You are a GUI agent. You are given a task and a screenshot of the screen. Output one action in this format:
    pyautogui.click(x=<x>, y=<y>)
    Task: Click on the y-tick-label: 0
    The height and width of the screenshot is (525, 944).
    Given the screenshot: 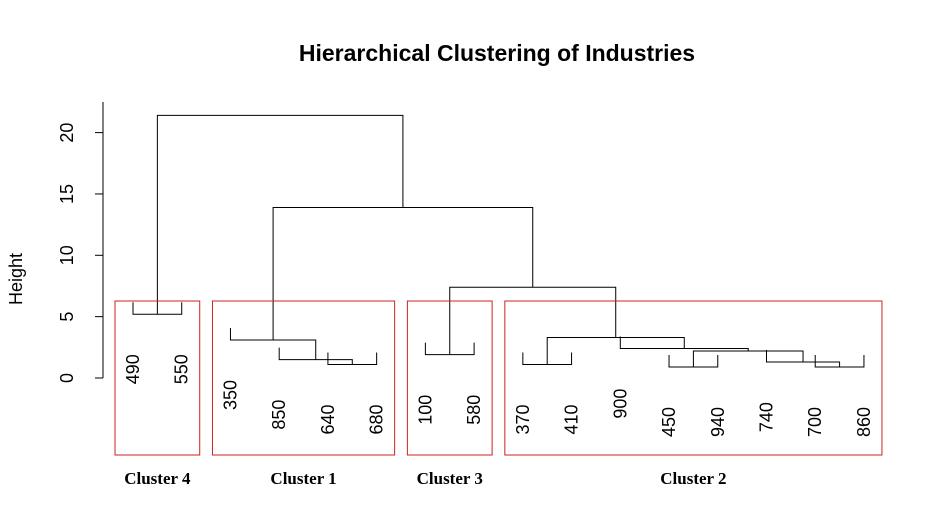 What is the action you would take?
    pyautogui.click(x=67, y=378)
    